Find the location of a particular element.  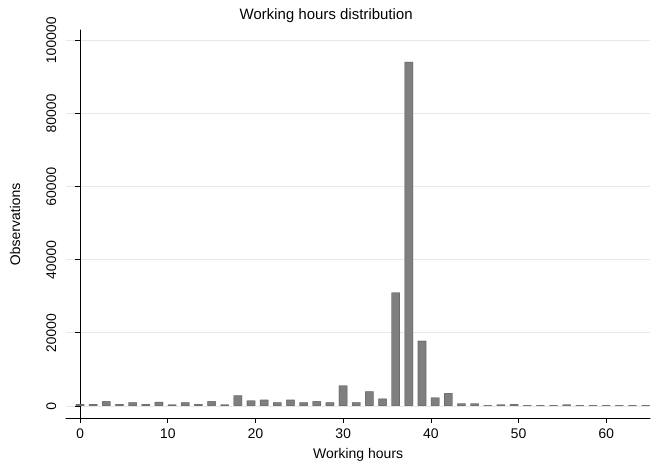

x-tick-label: 20 is located at coordinates (256, 433).